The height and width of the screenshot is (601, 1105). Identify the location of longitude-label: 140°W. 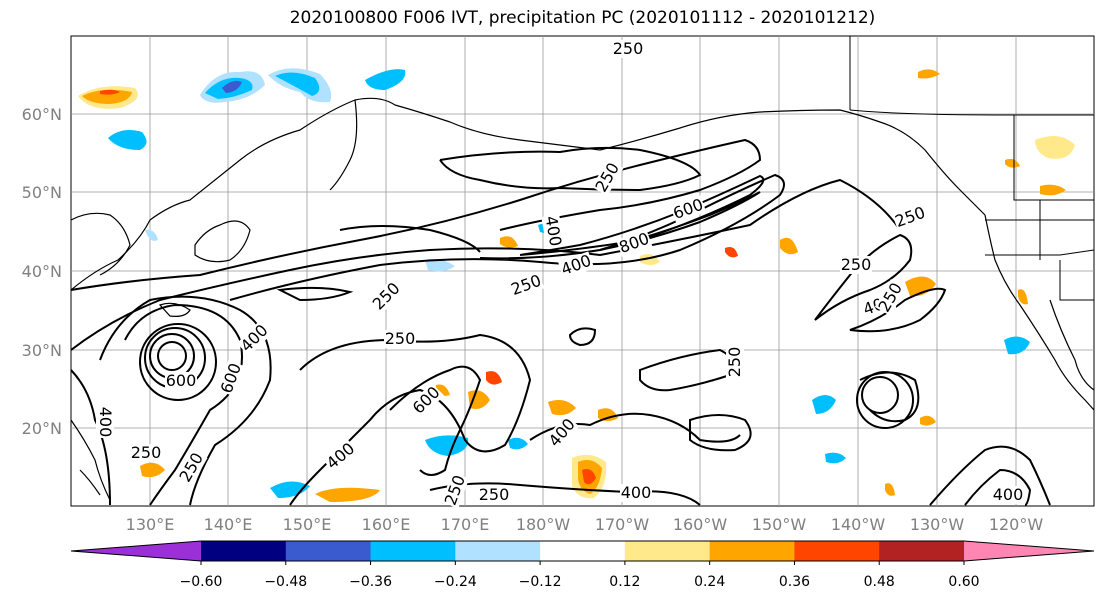
(858, 524).